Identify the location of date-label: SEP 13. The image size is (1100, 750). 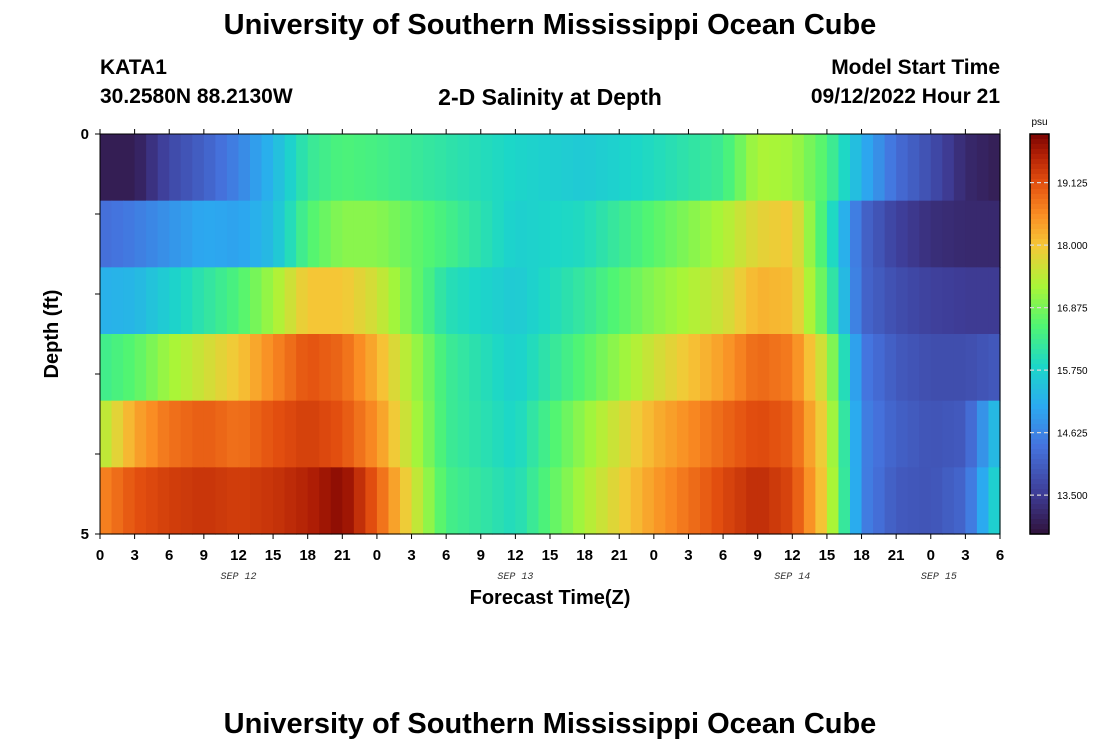
(515, 577).